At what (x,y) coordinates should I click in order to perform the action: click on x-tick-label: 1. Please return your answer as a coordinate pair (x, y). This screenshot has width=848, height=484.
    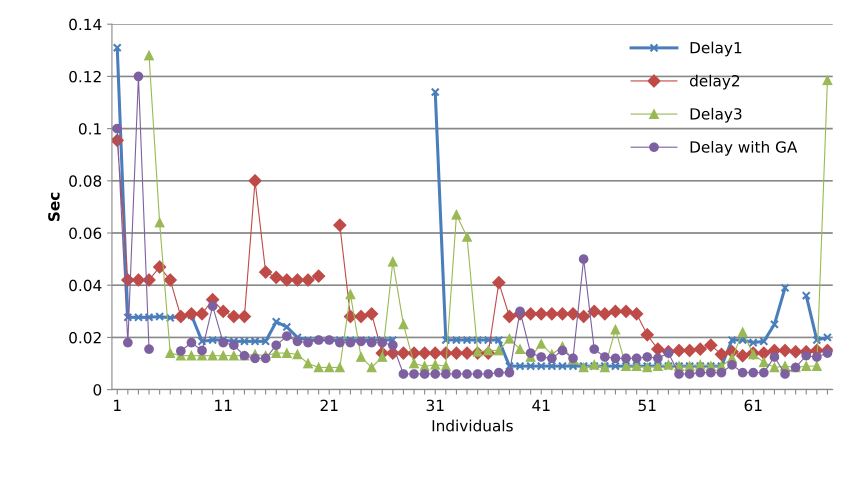
    Looking at the image, I should click on (117, 405).